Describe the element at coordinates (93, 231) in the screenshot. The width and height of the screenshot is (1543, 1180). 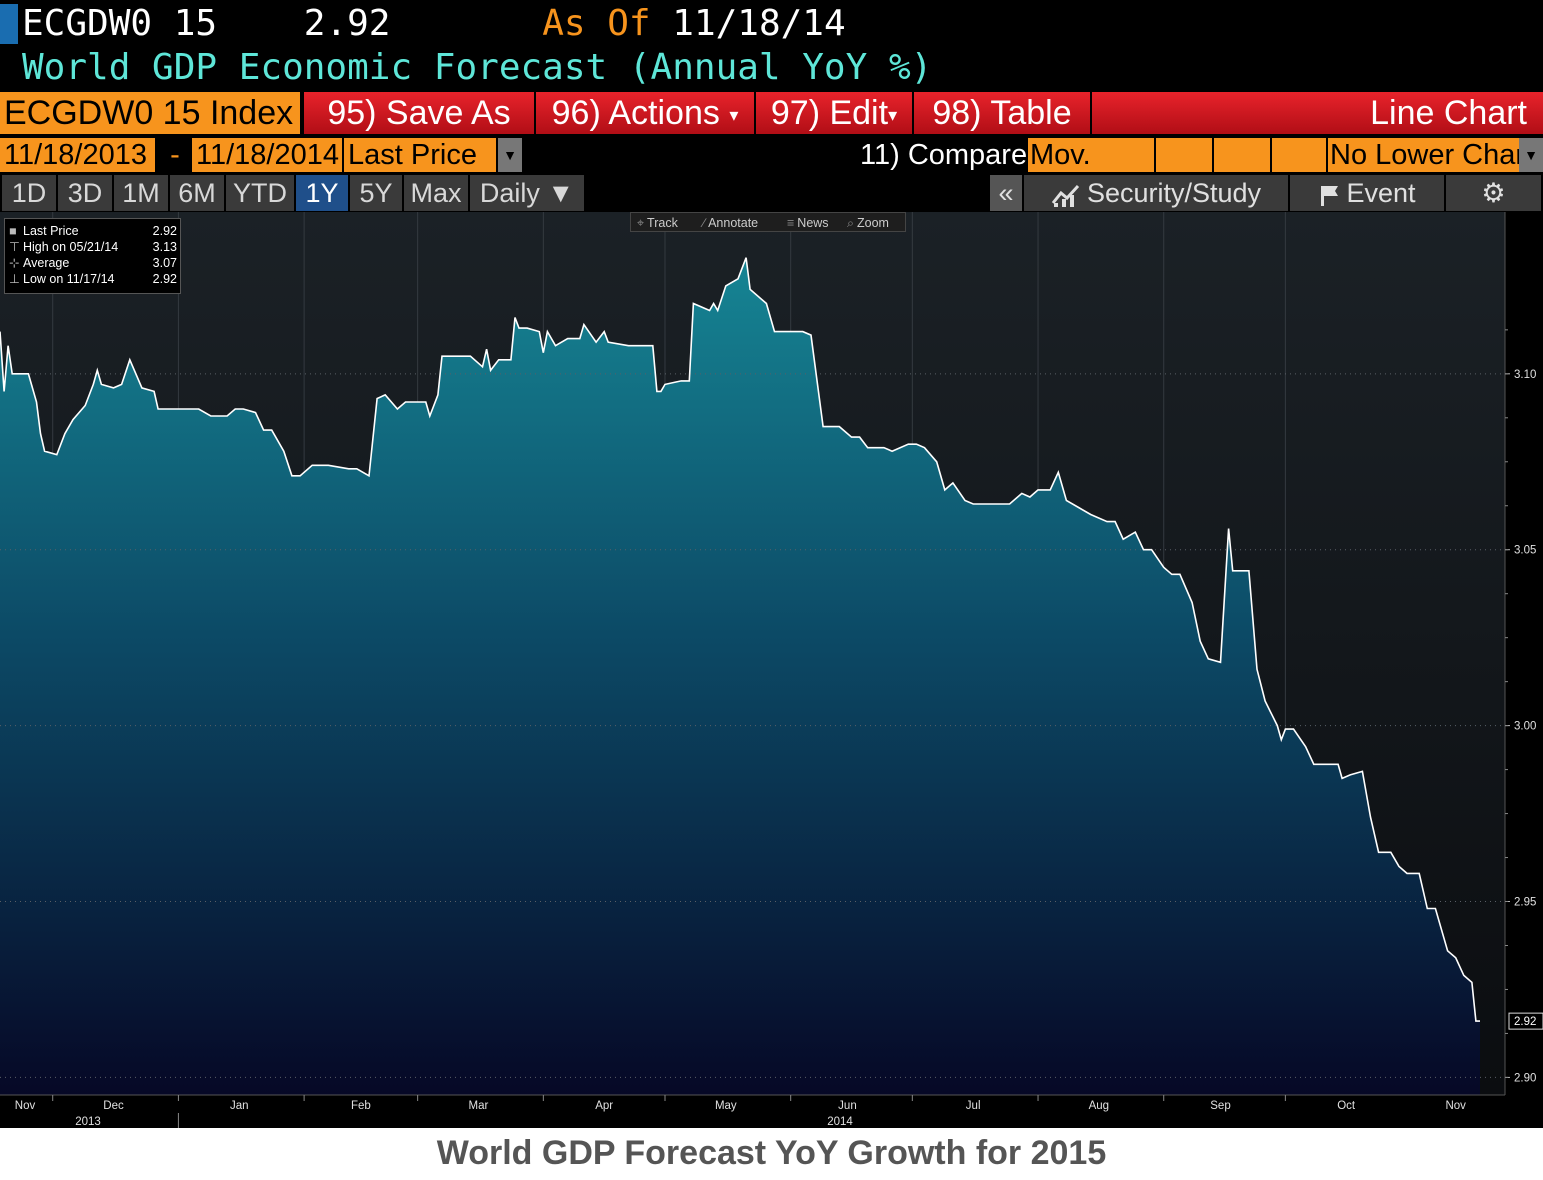
I see `legend-last: ■ Last Price 2.92` at that location.